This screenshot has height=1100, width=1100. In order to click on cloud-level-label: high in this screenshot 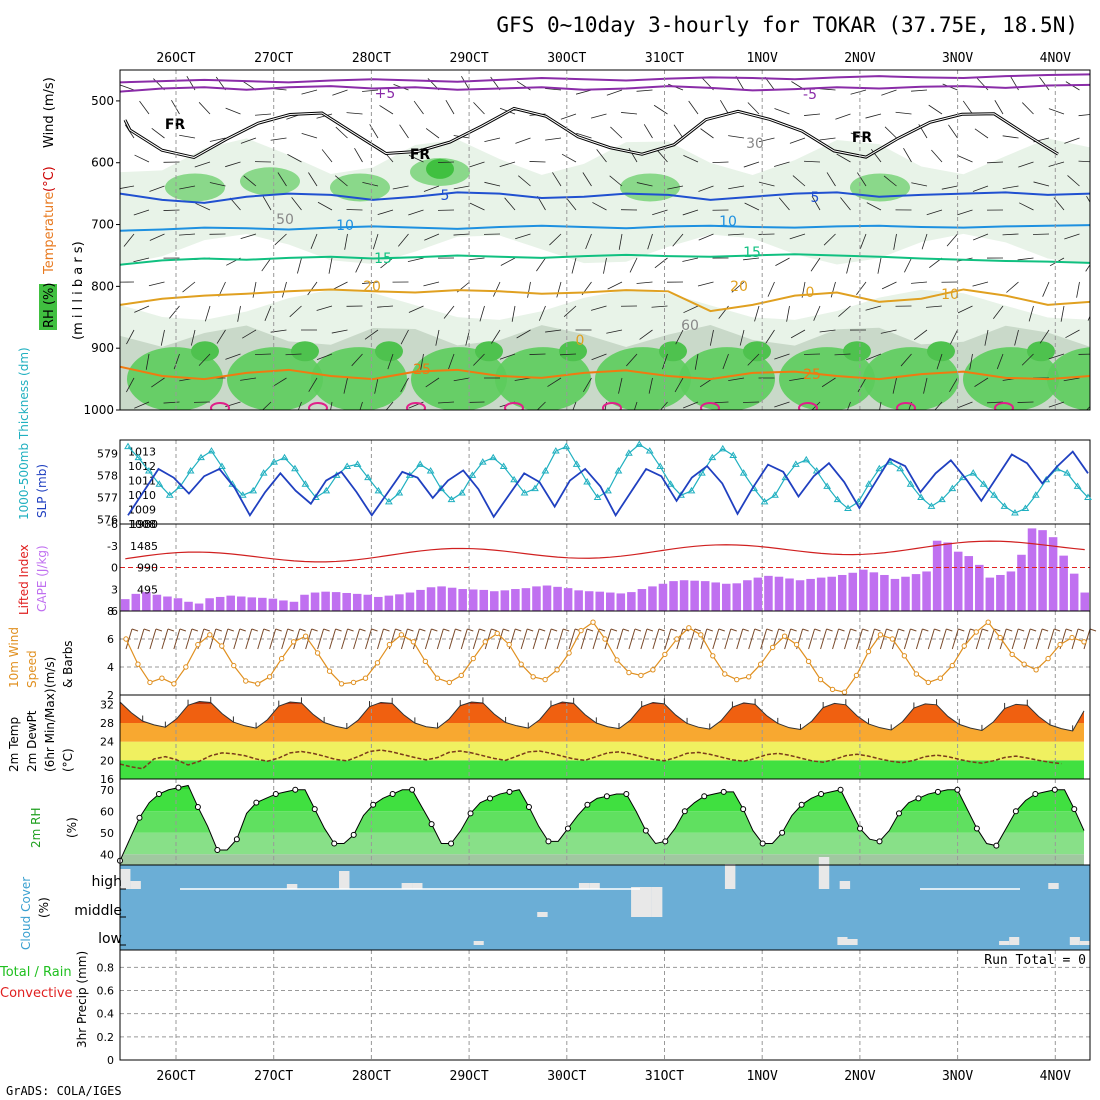, I will do `click(106, 882)`.